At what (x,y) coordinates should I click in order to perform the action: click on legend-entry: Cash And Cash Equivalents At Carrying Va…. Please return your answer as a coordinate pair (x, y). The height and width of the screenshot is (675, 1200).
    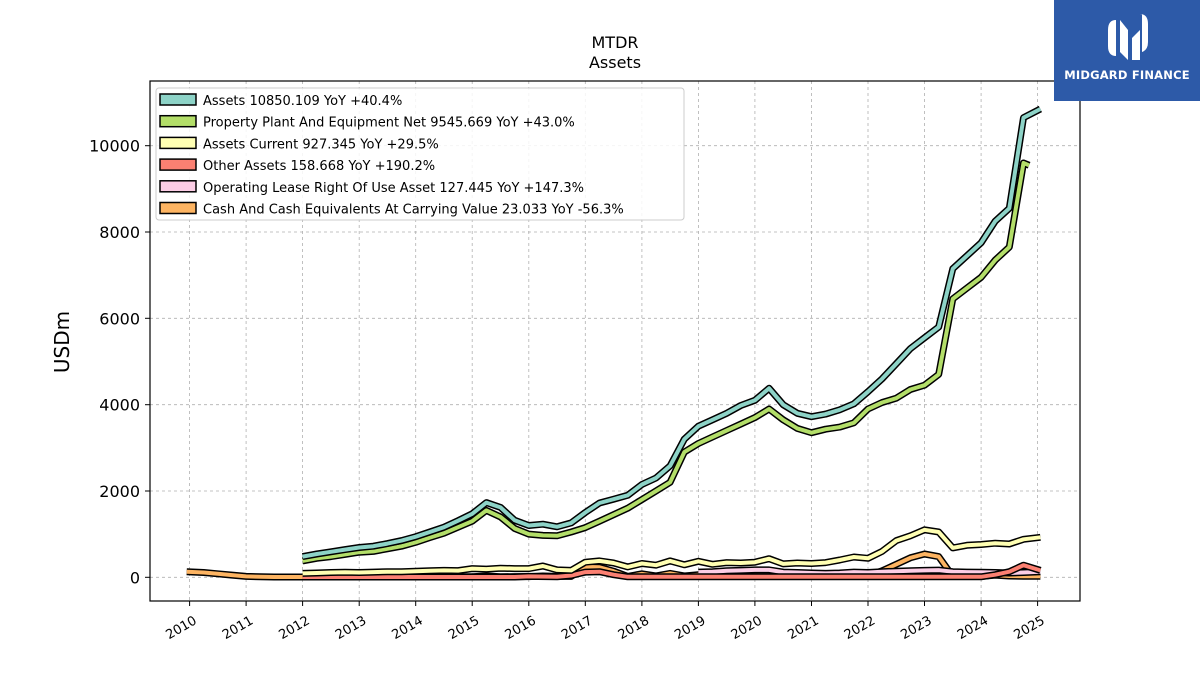
    Looking at the image, I should click on (413, 210).